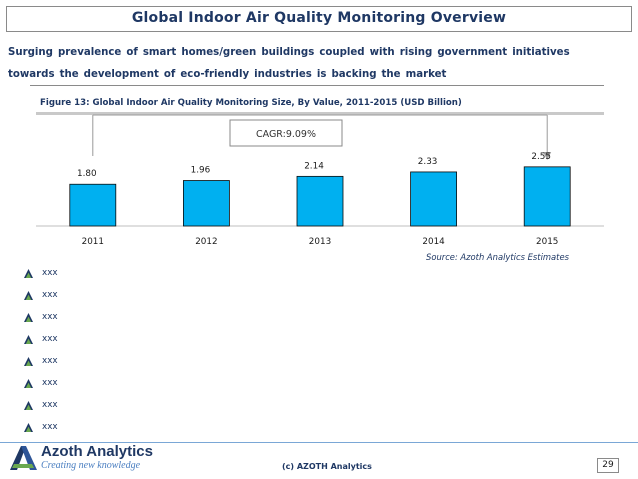 The height and width of the screenshot is (479, 638). What do you see at coordinates (23, 457) in the screenshot?
I see `azoth-logo-icon` at bounding box center [23, 457].